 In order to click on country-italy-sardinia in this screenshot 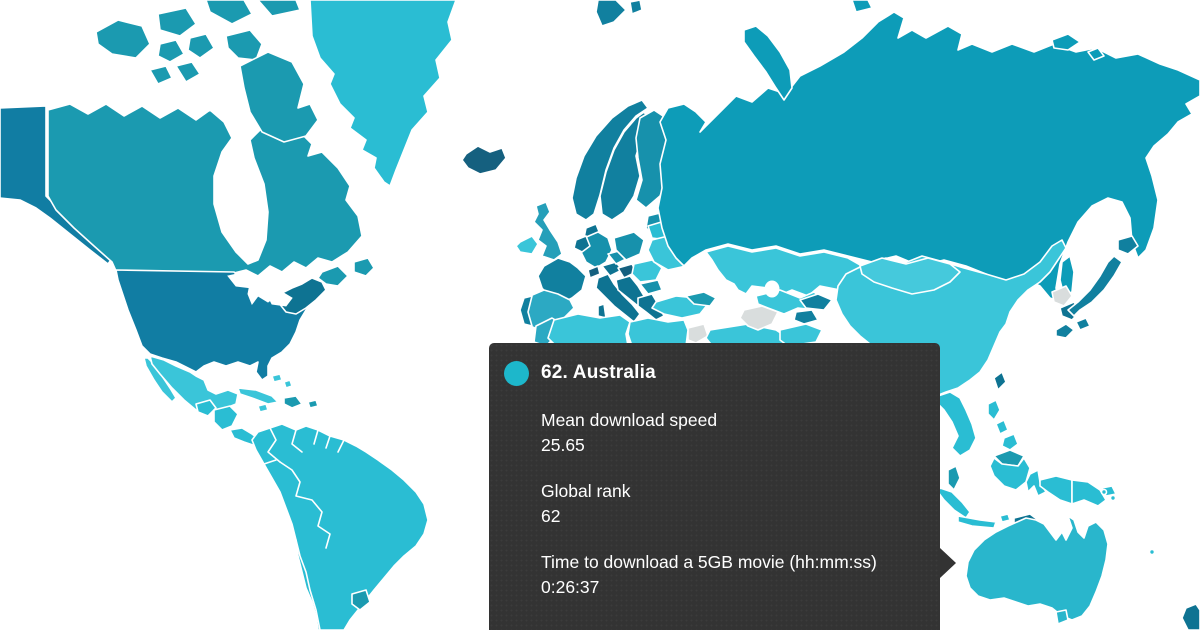, I will do `click(602, 311)`.